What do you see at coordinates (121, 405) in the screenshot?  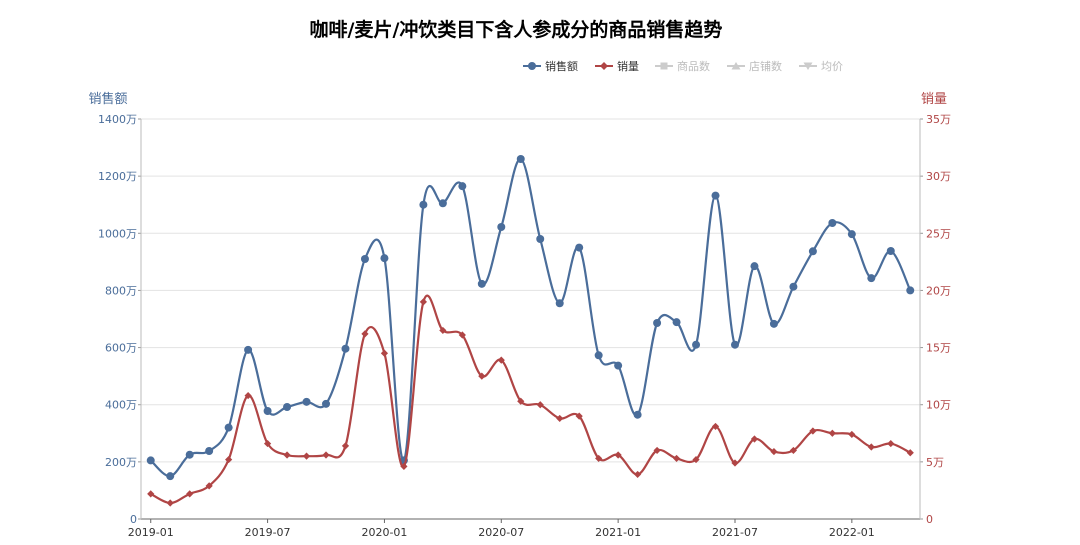 I see `left-tick-label: 400万` at bounding box center [121, 405].